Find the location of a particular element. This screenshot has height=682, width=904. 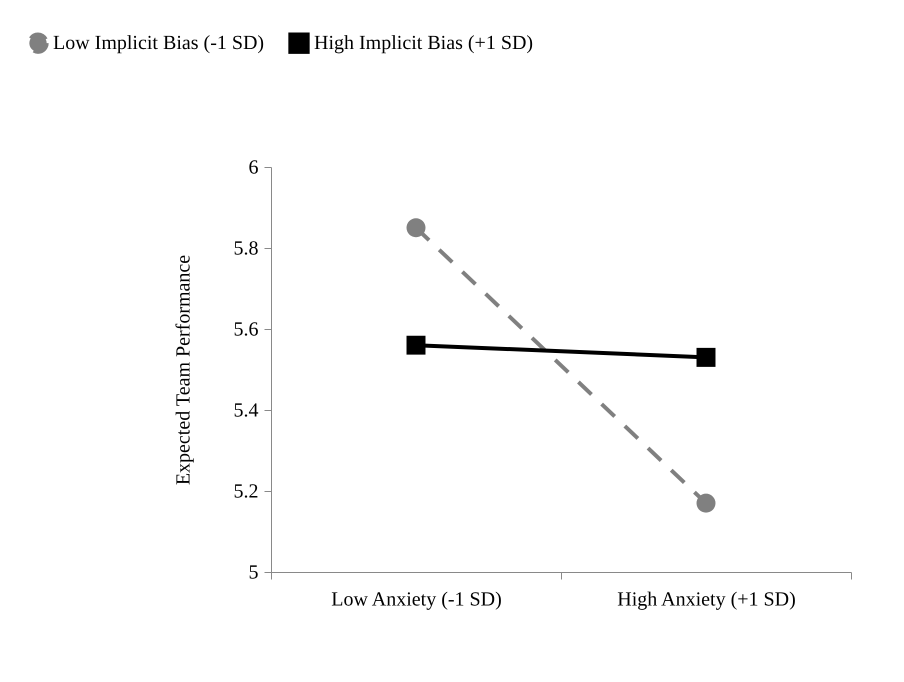

y-tick-label: 6 is located at coordinates (253, 167).